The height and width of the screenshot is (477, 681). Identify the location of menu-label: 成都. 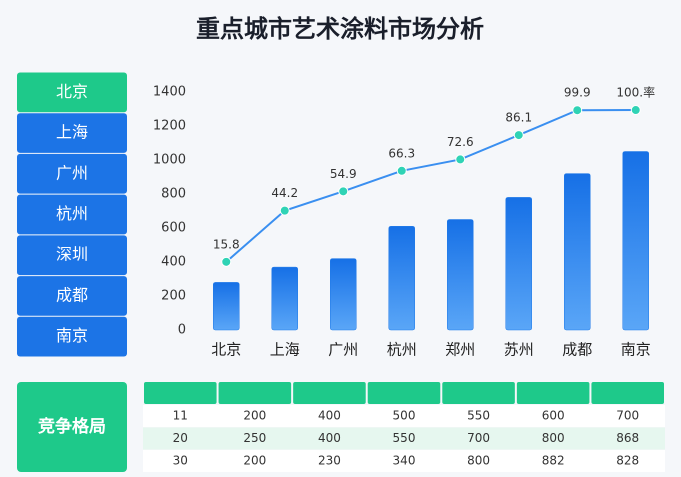
(72, 294).